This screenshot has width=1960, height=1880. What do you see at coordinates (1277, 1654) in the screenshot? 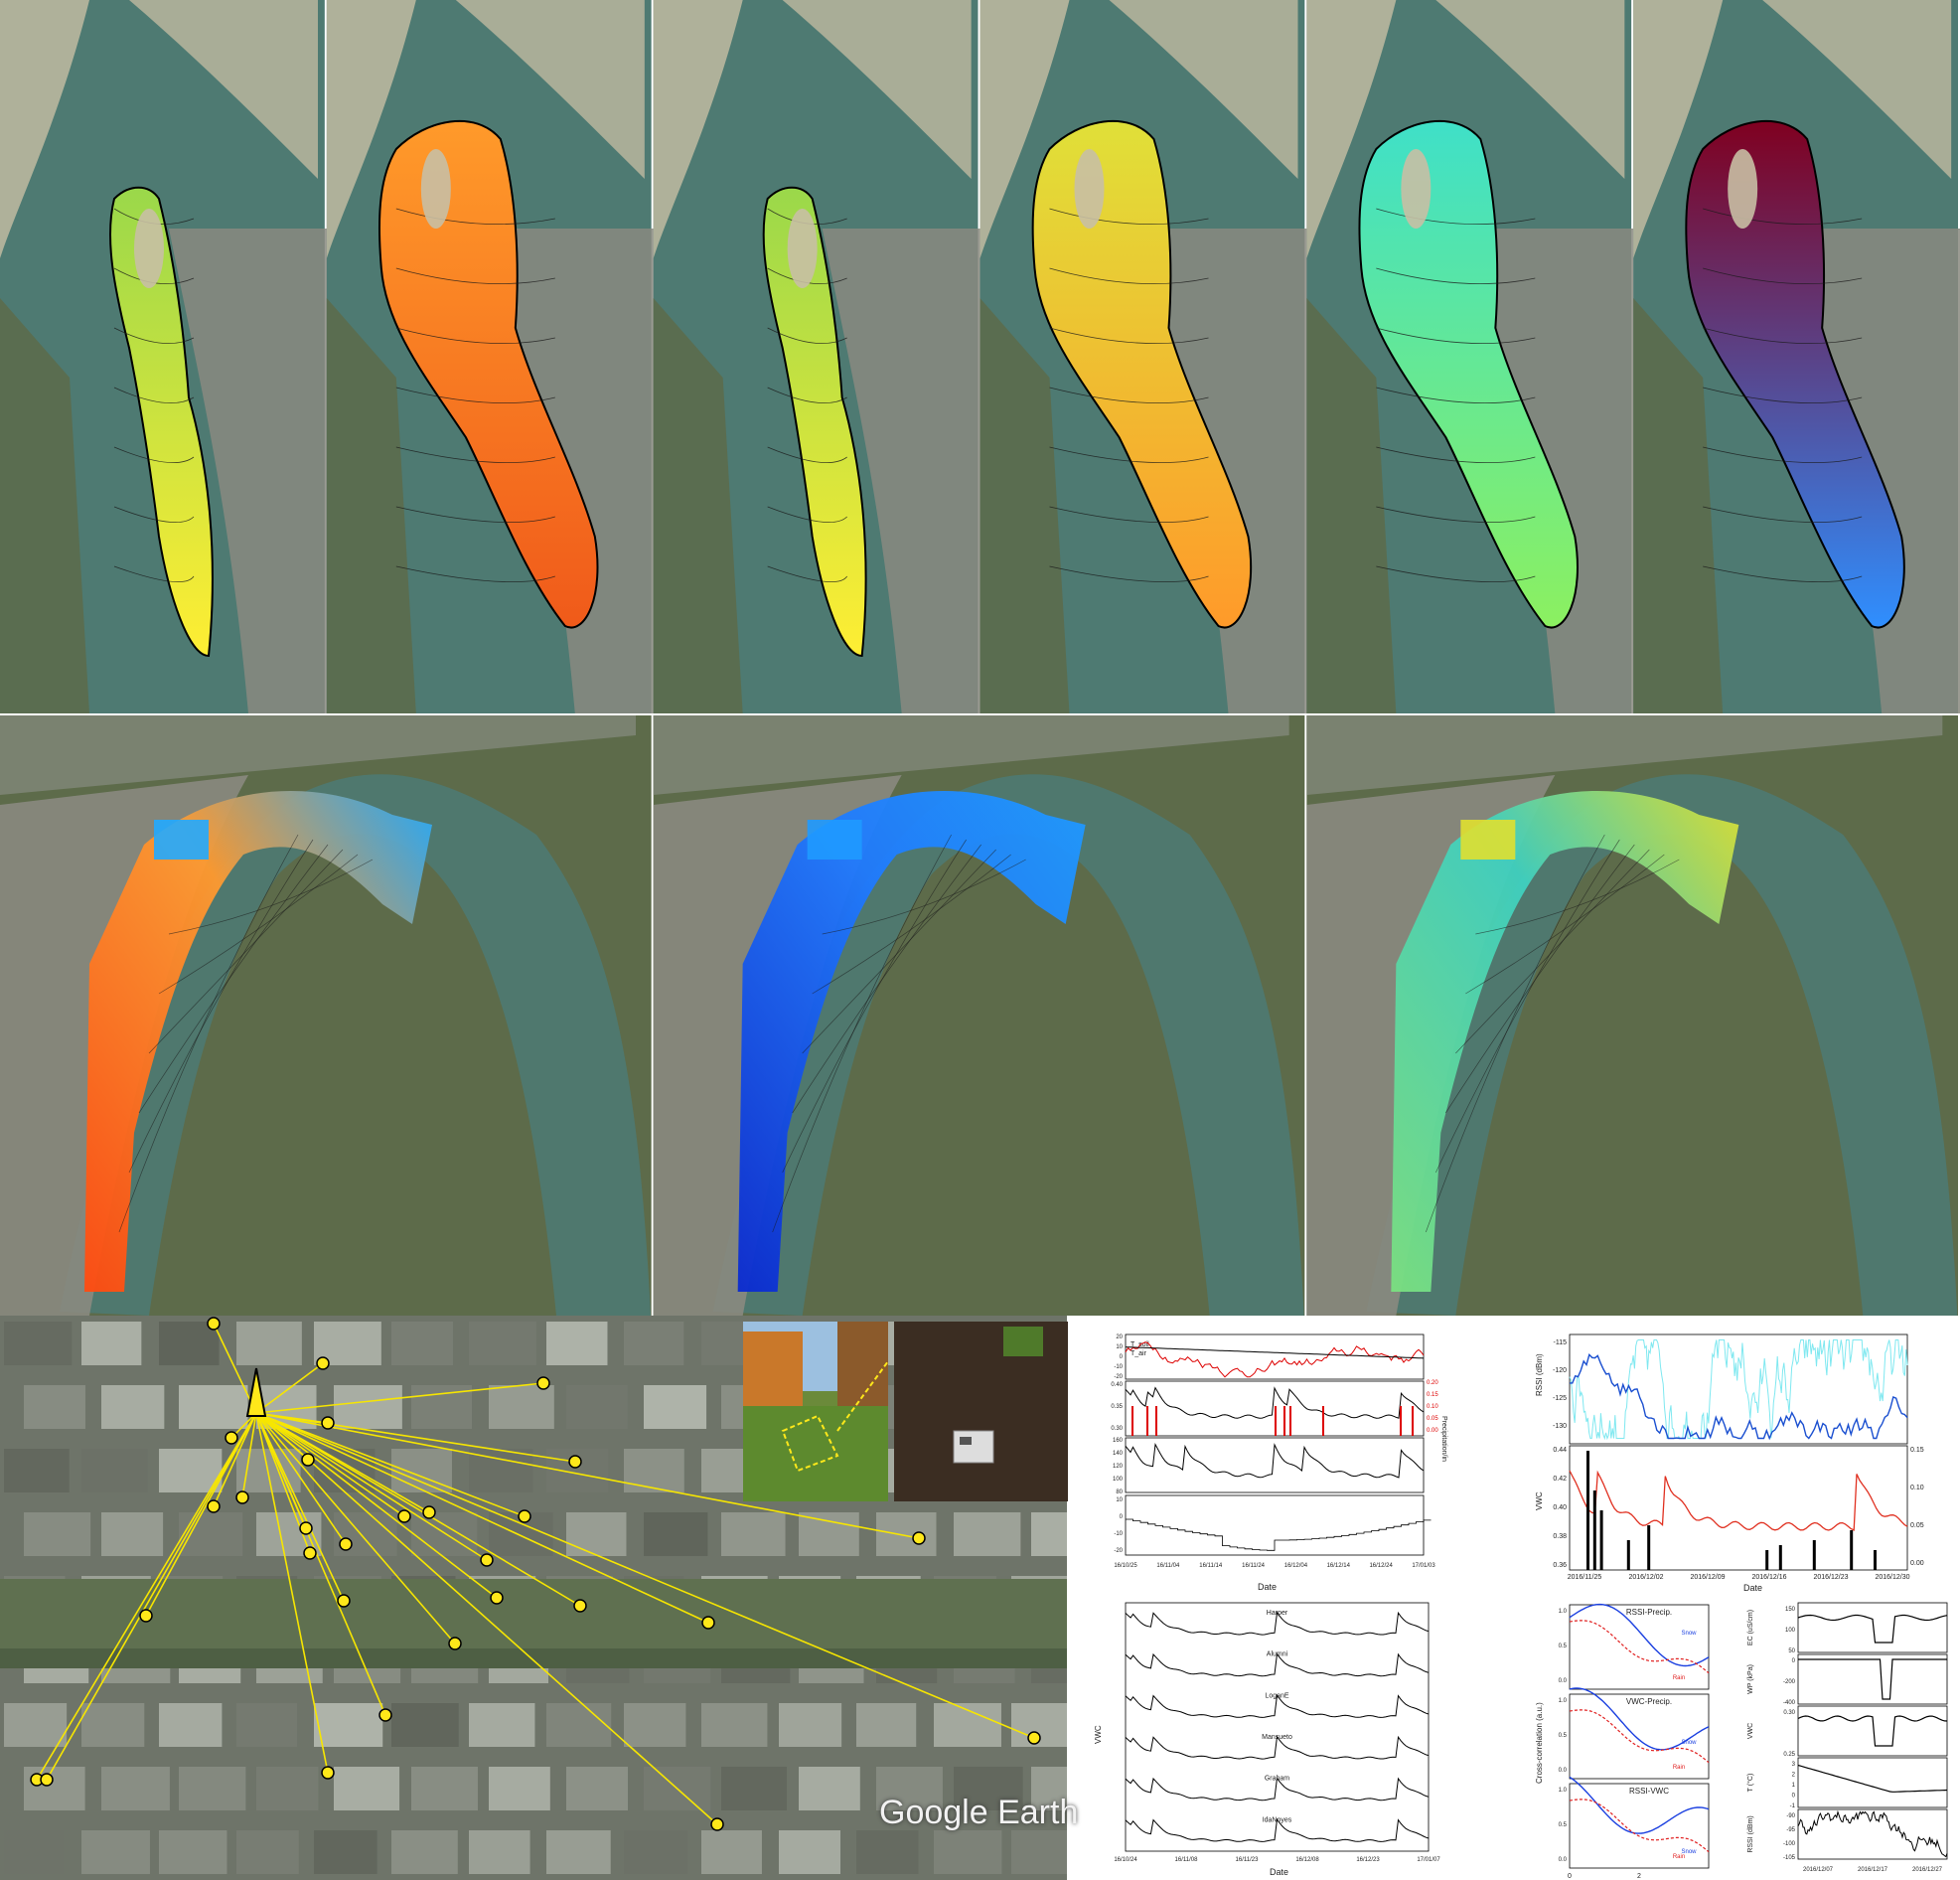
I see `chart-c-series-label: Alumni` at bounding box center [1277, 1654].